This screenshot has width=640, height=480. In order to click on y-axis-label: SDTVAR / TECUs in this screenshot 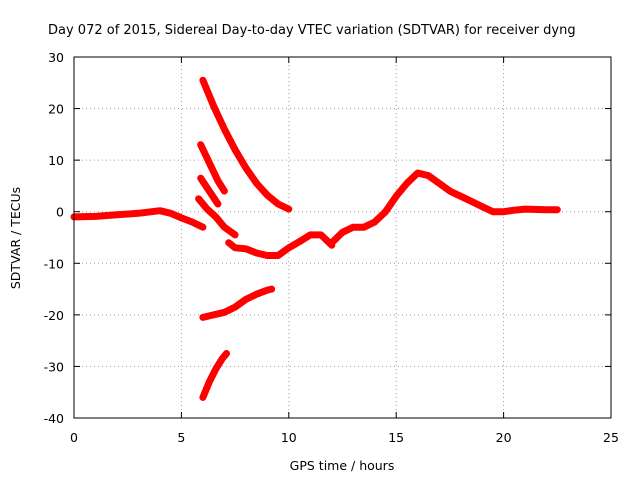, I will do `click(15, 238)`.